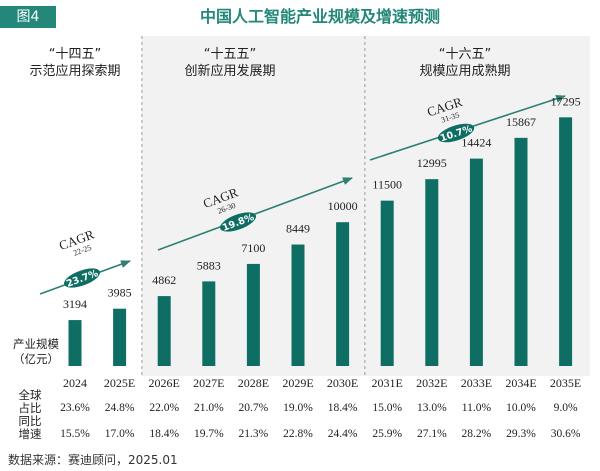  What do you see at coordinates (464, 71) in the screenshot?
I see `period-subtitle-3: 规模应用成熟期` at bounding box center [464, 71].